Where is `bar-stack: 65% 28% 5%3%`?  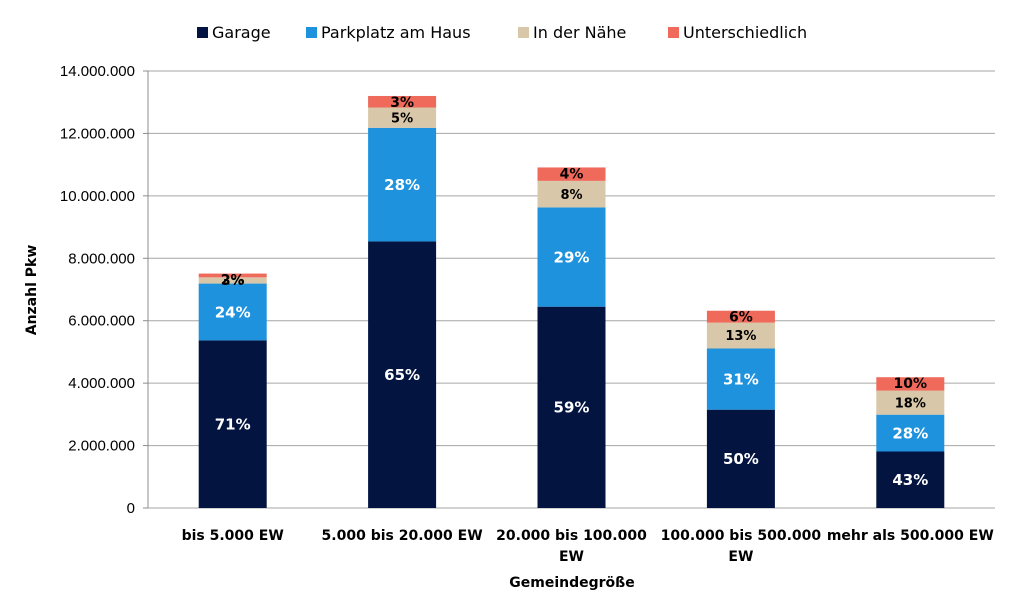
bar-stack: 65% 28% 5%3% is located at coordinates (402, 301).